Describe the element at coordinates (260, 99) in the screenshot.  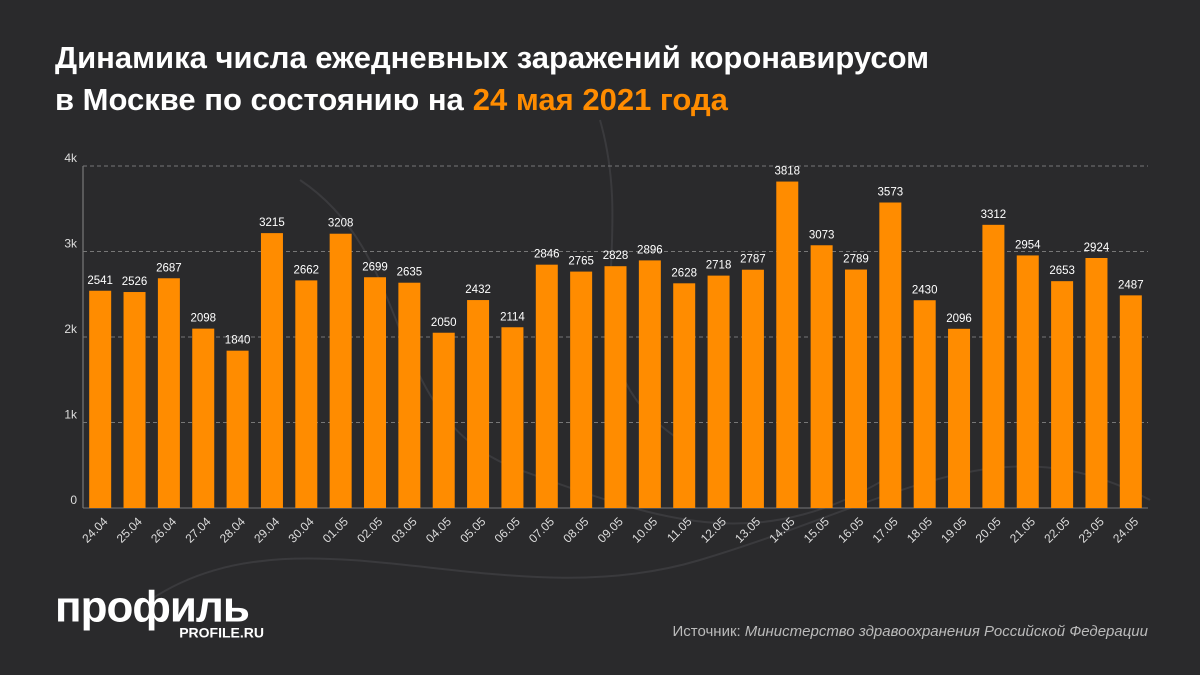
I see `title-line-text: в Москве по состоянию на` at that location.